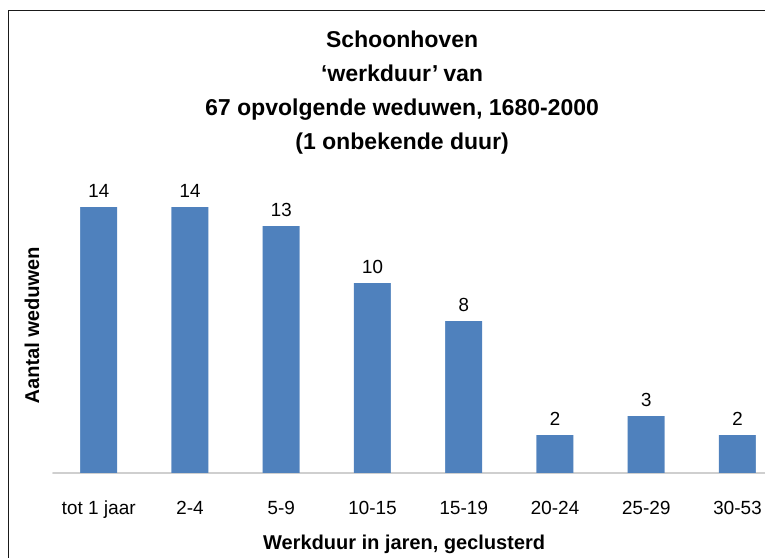 The image size is (765, 558). I want to click on y-axis-title: Aantal weduwen, so click(33, 325).